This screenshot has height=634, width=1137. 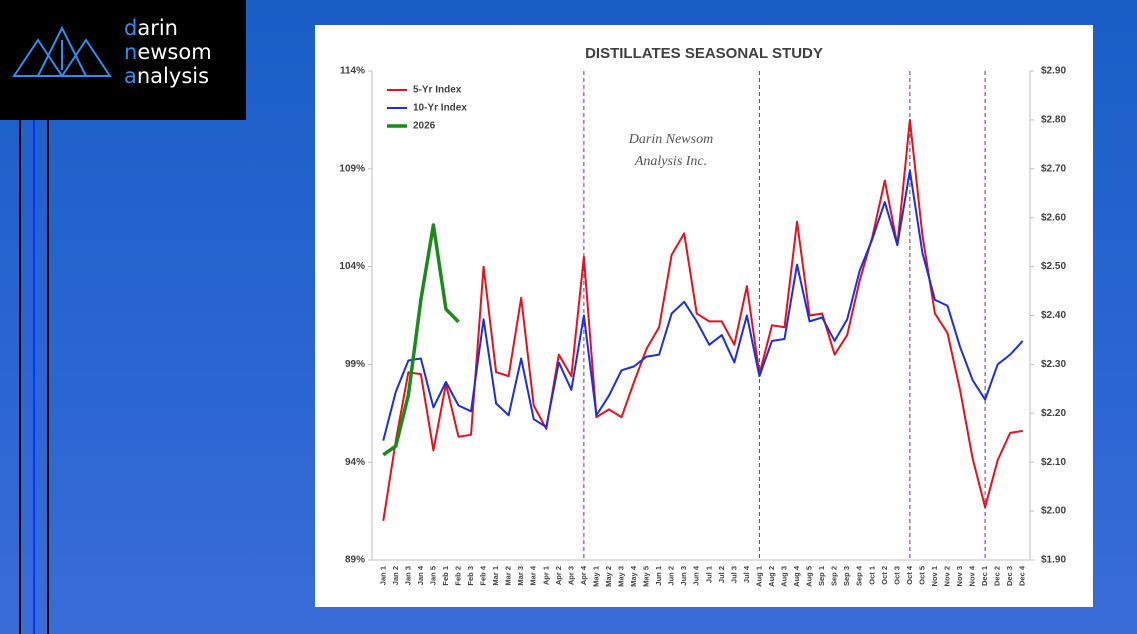 I want to click on x-tick-label: Jul 3, so click(x=733, y=574).